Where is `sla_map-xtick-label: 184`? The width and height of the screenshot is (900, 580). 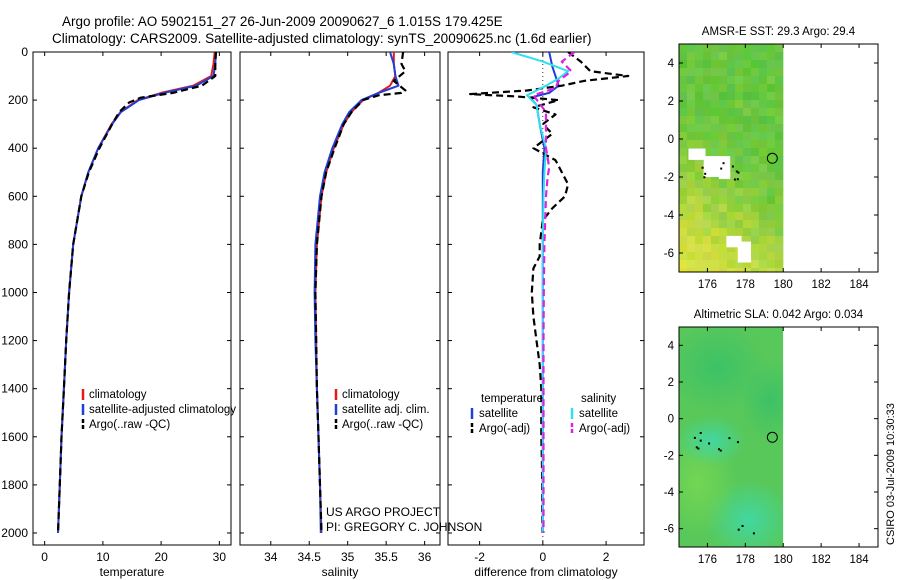
sla_map-xtick-label: 184 is located at coordinates (859, 560).